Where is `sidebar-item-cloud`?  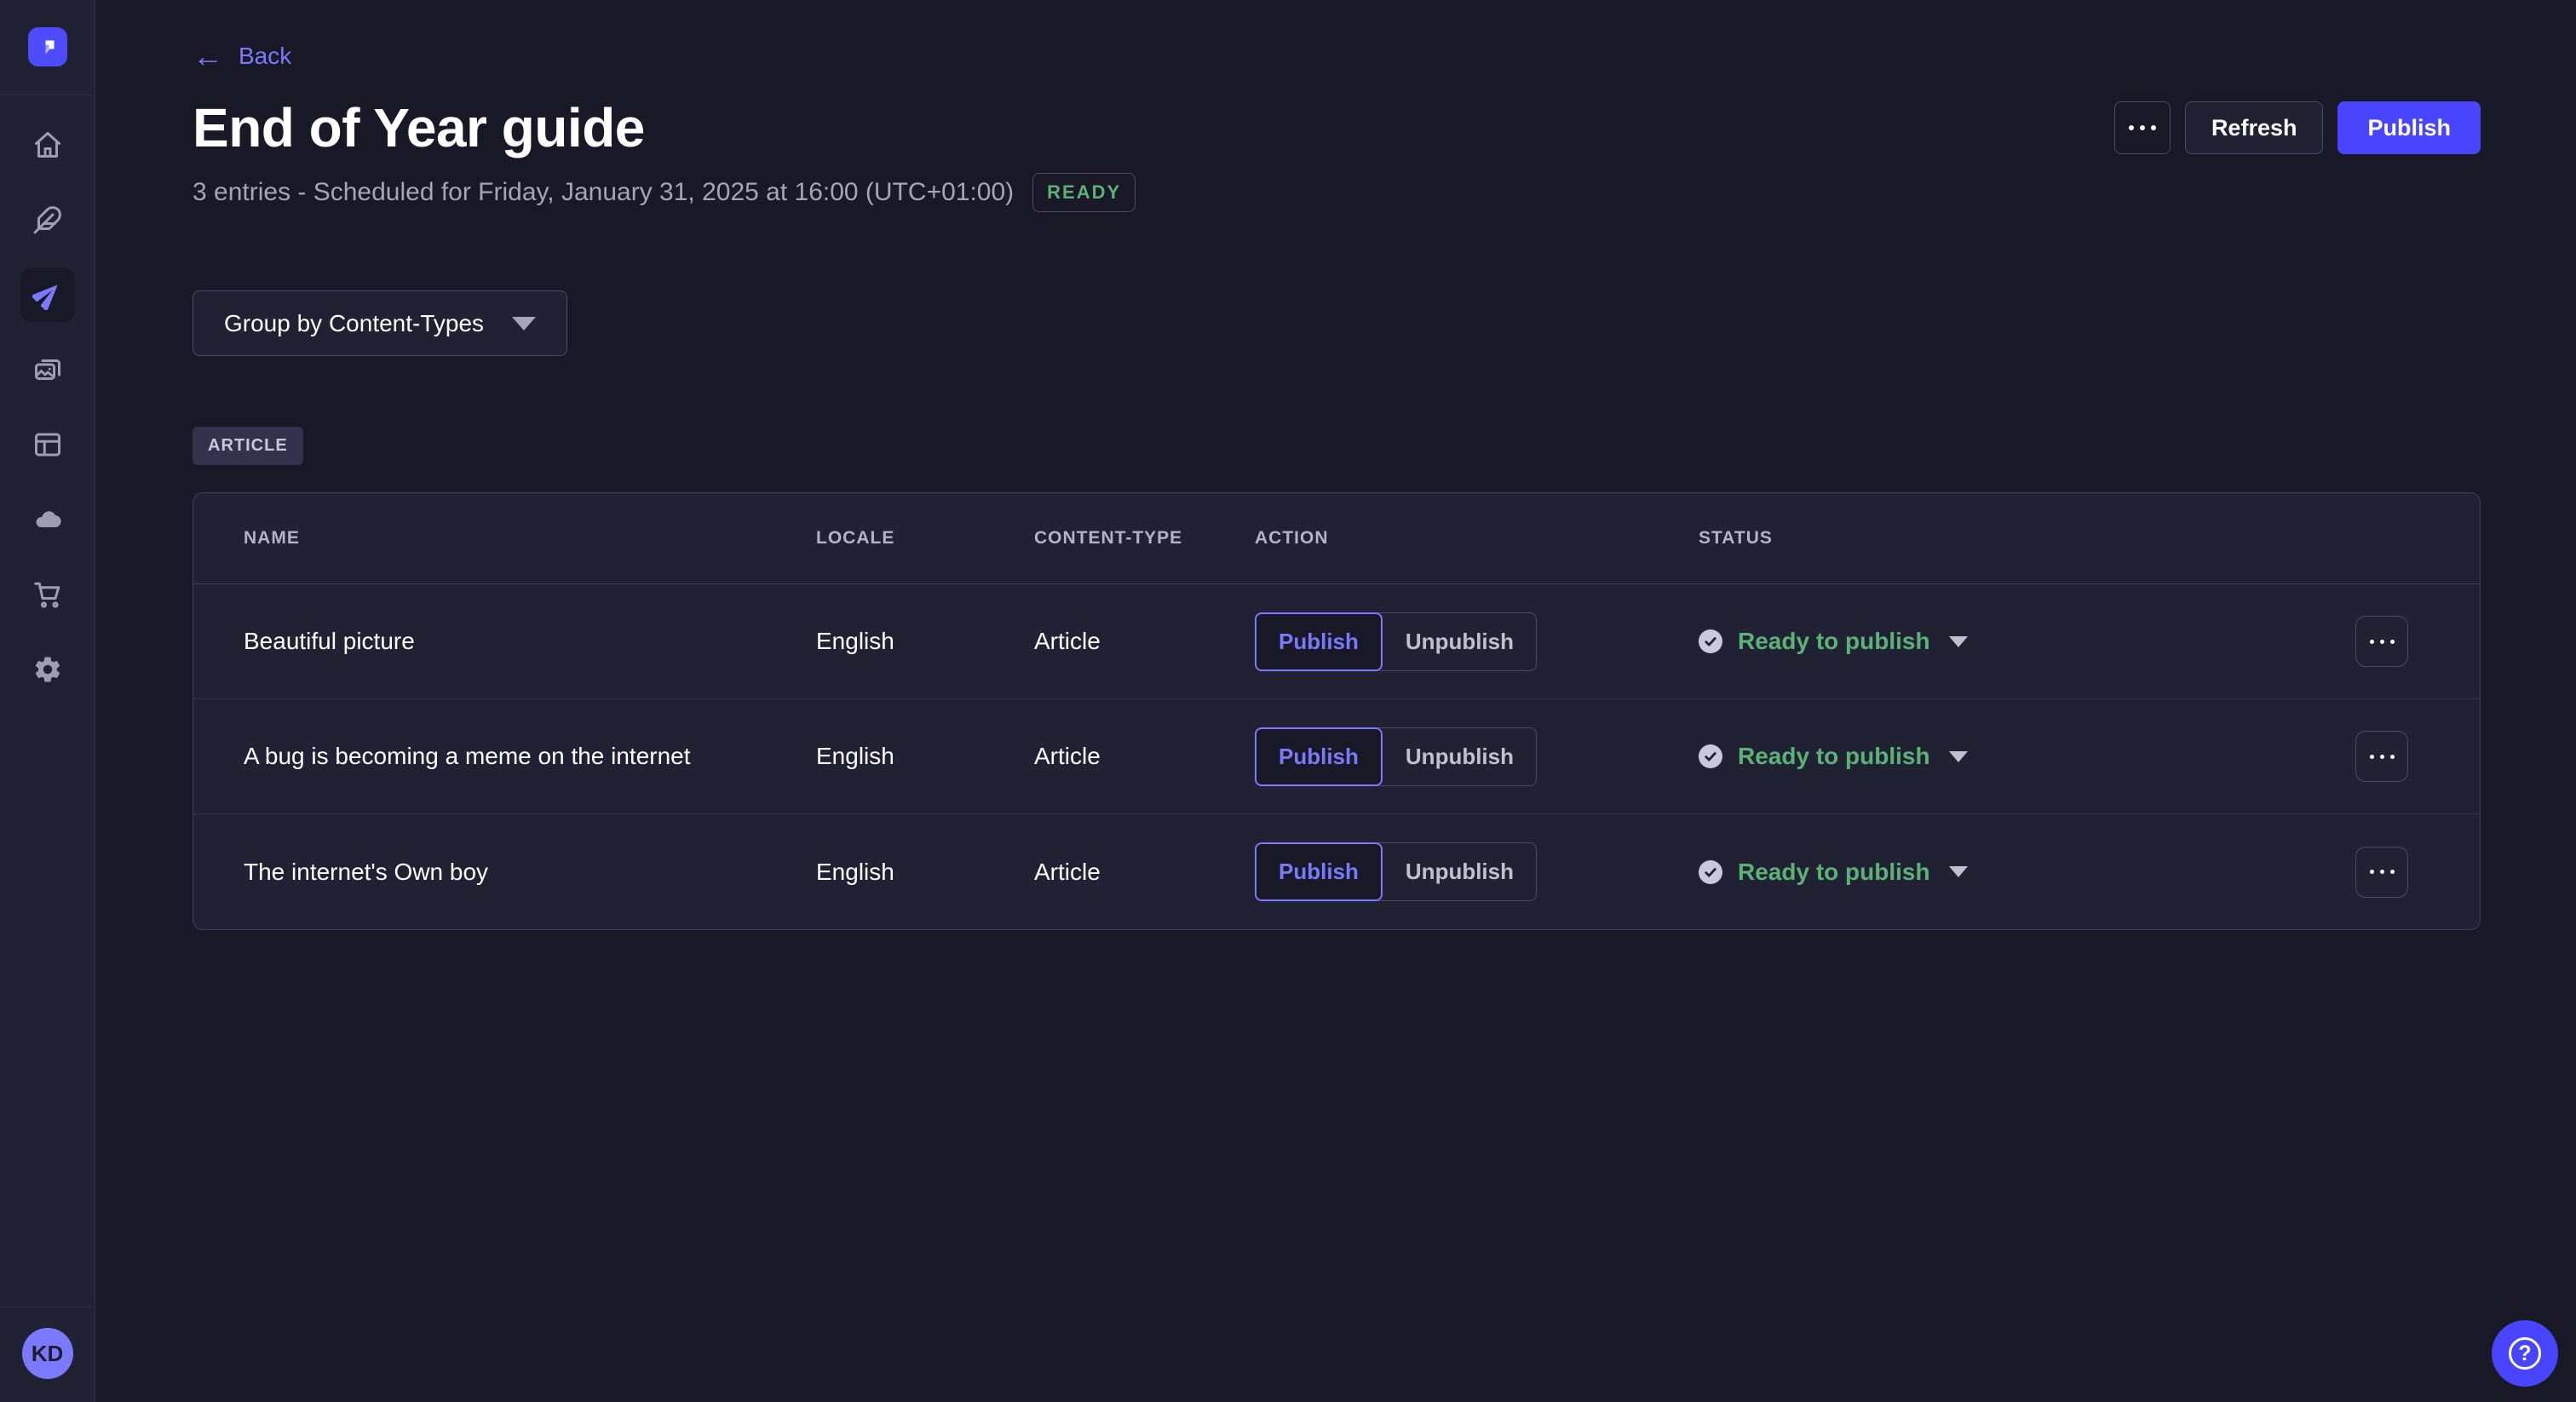
sidebar-item-cloud is located at coordinates (48, 519).